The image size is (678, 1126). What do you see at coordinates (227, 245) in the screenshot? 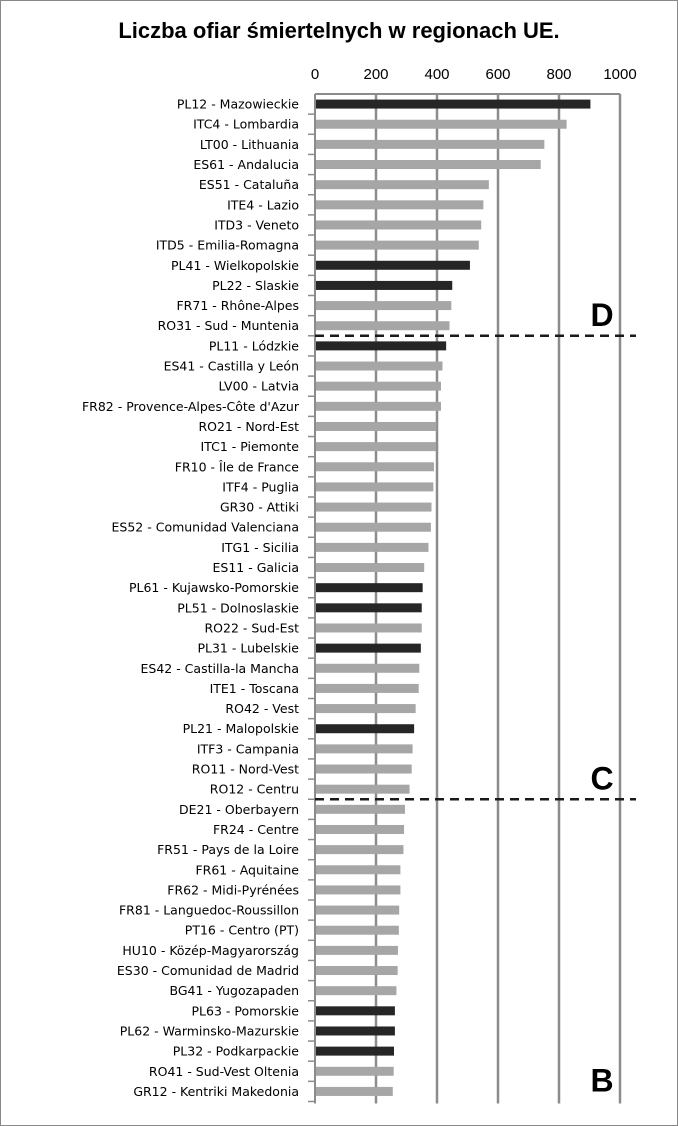
I see `category-label: ITD5 - Emilia-Romagna` at bounding box center [227, 245].